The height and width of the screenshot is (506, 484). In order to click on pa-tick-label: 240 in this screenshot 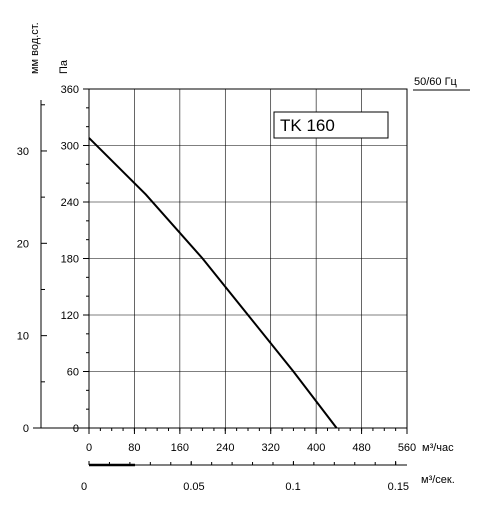, I will do `click(70, 203)`.